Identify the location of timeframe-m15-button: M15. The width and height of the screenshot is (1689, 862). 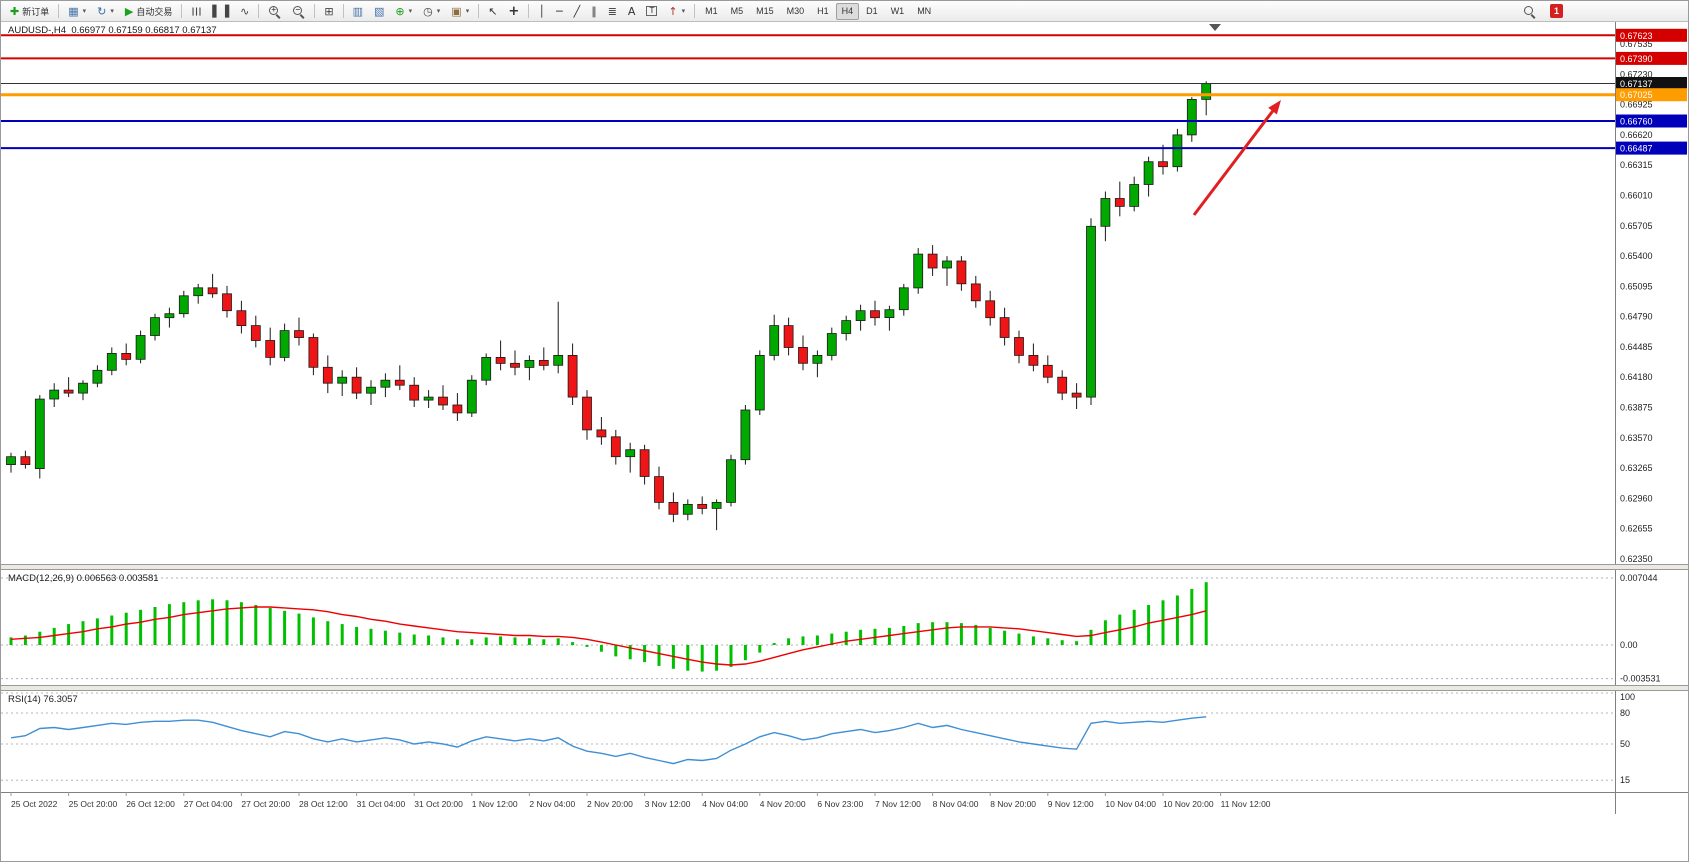
(765, 10).